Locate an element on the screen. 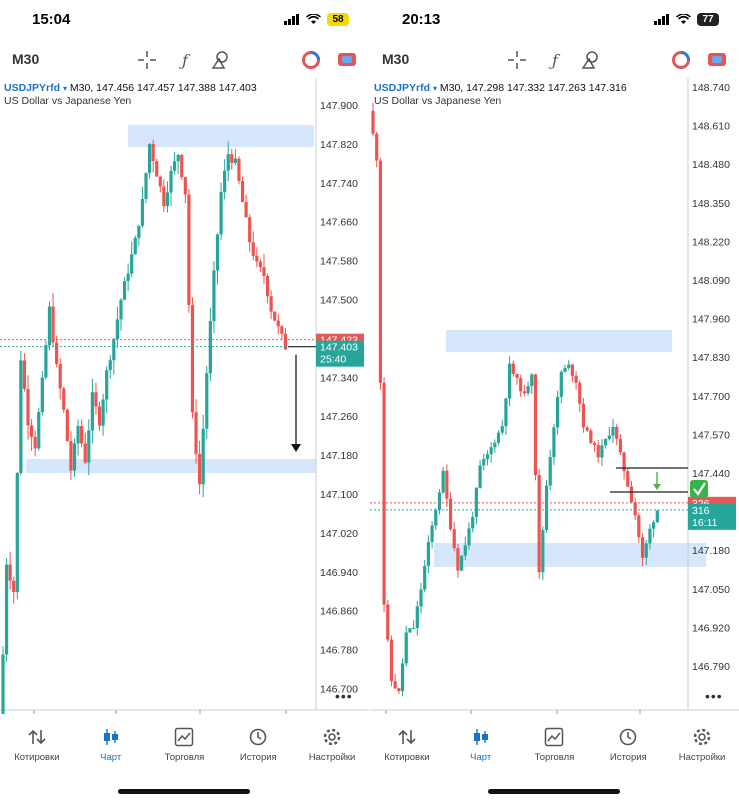 The width and height of the screenshot is (739, 800). bid-price-tag is located at coordinates (340, 353).